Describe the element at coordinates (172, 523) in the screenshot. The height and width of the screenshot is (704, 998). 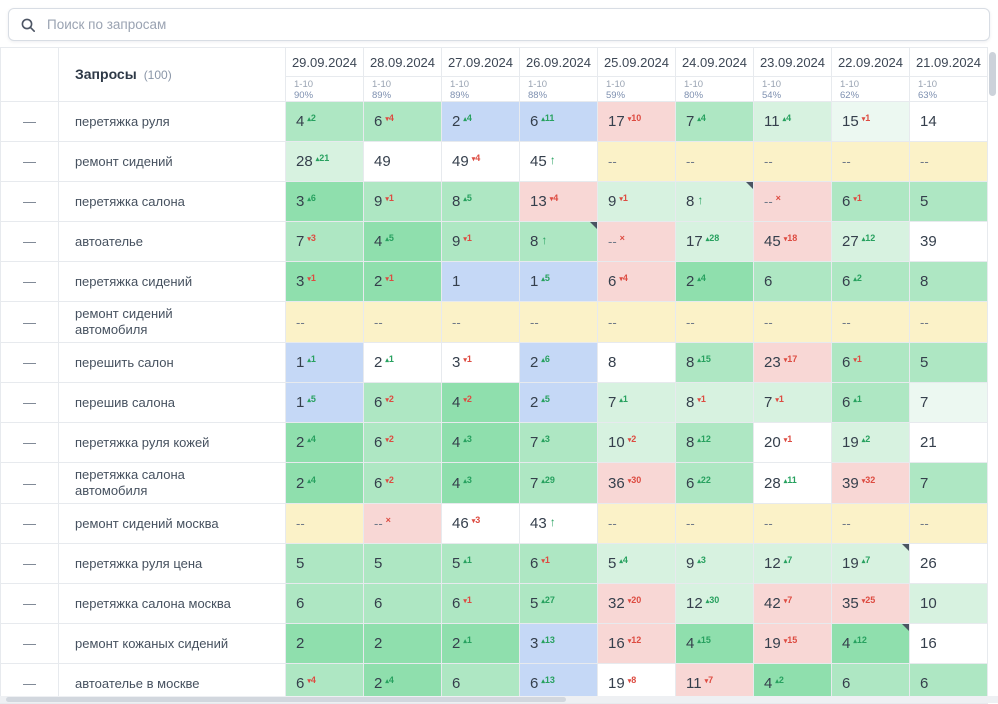
I see `query-name-cell: ремонт сидений москва` at that location.